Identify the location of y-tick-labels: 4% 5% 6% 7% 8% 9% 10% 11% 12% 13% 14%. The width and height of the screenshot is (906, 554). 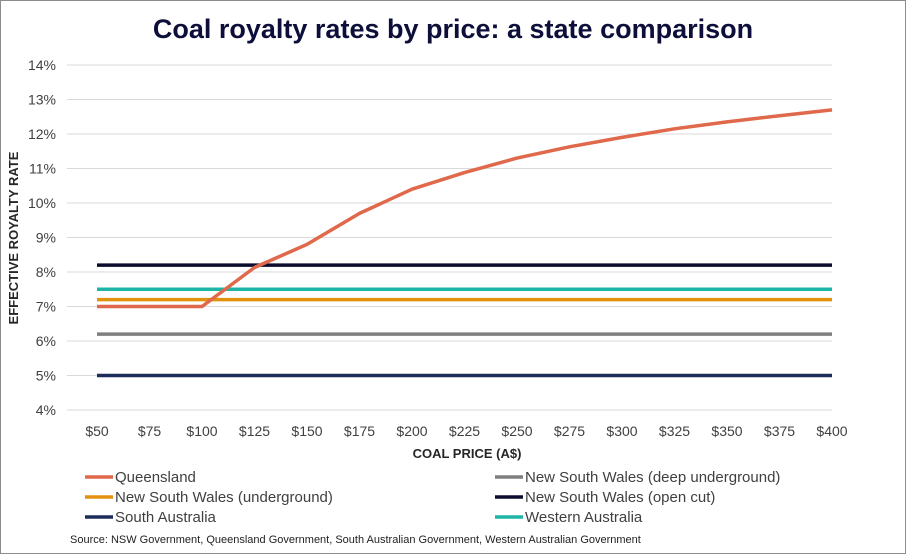
(42, 237).